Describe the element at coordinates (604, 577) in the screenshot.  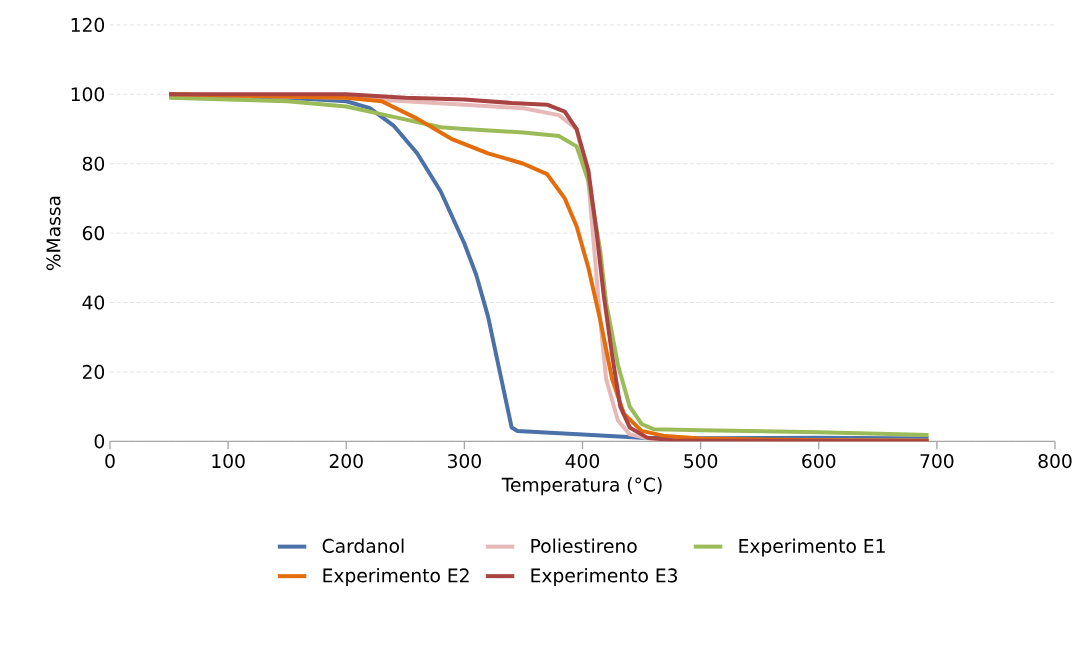
I see `legend-label: Experimento E3` at that location.